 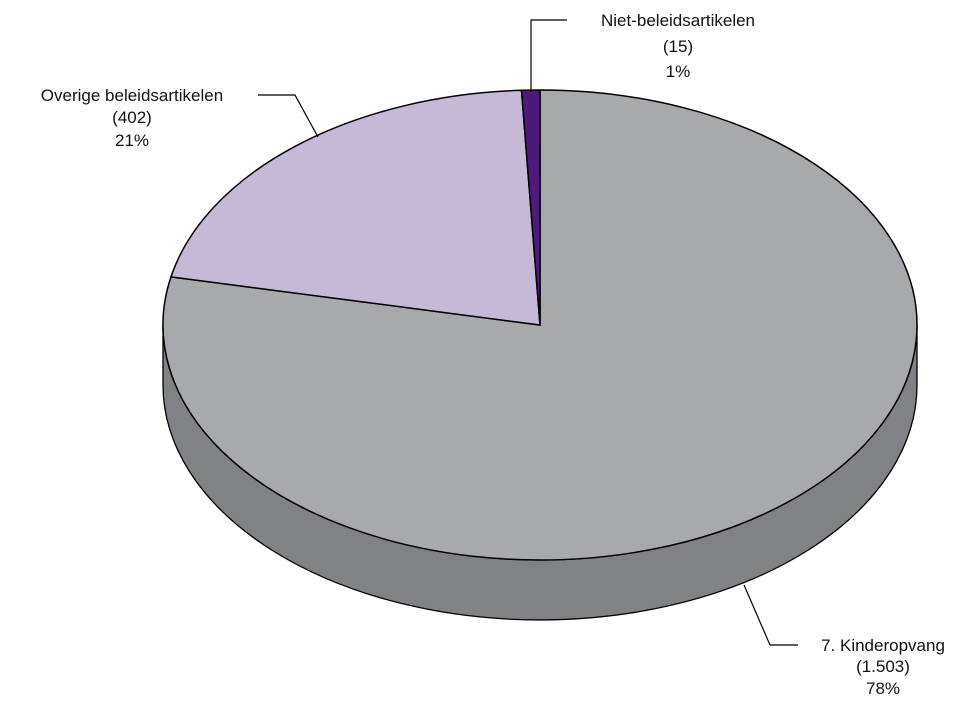 I want to click on label-overige-value: (402), so click(x=132, y=117).